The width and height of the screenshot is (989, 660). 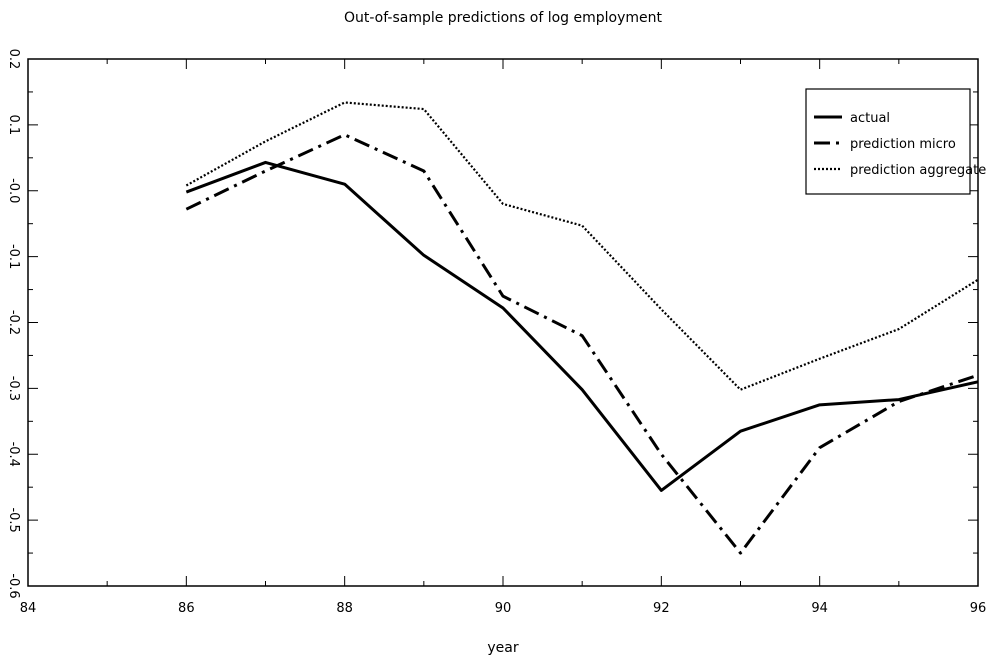 What do you see at coordinates (502, 648) in the screenshot?
I see `x-axis-label: year` at bounding box center [502, 648].